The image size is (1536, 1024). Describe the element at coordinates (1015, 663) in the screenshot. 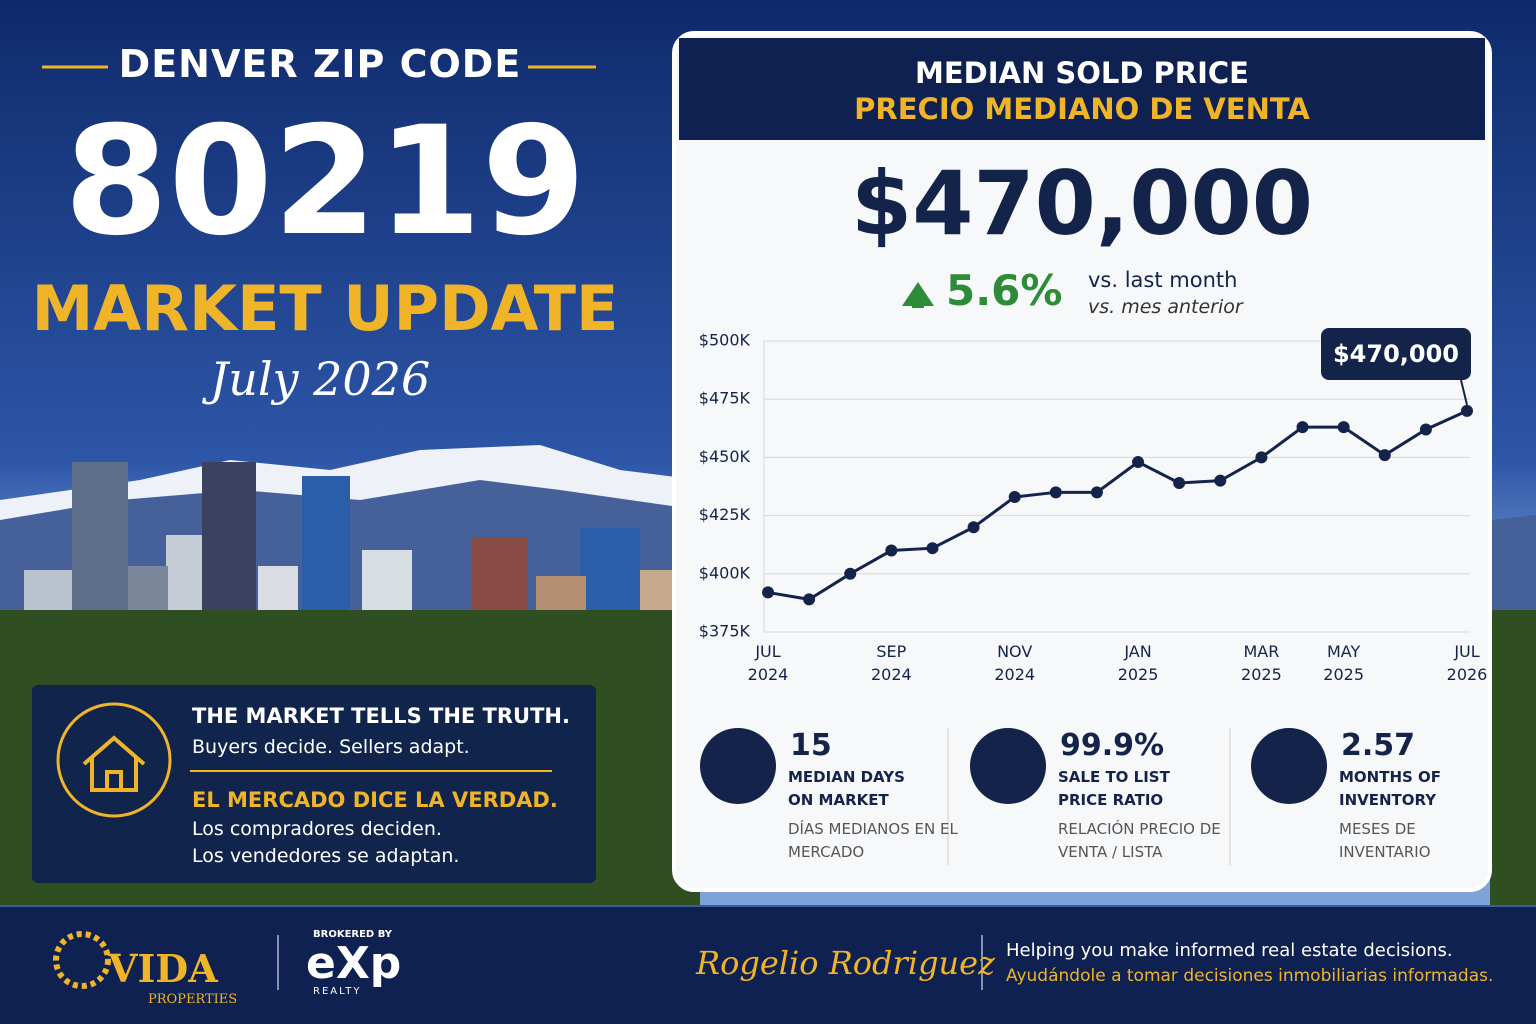

I see `x-tick-label: NOV 2024` at that location.